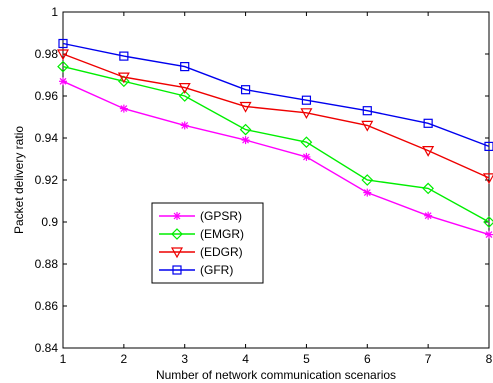  What do you see at coordinates (428, 359) in the screenshot?
I see `x-tick-label: 7` at bounding box center [428, 359].